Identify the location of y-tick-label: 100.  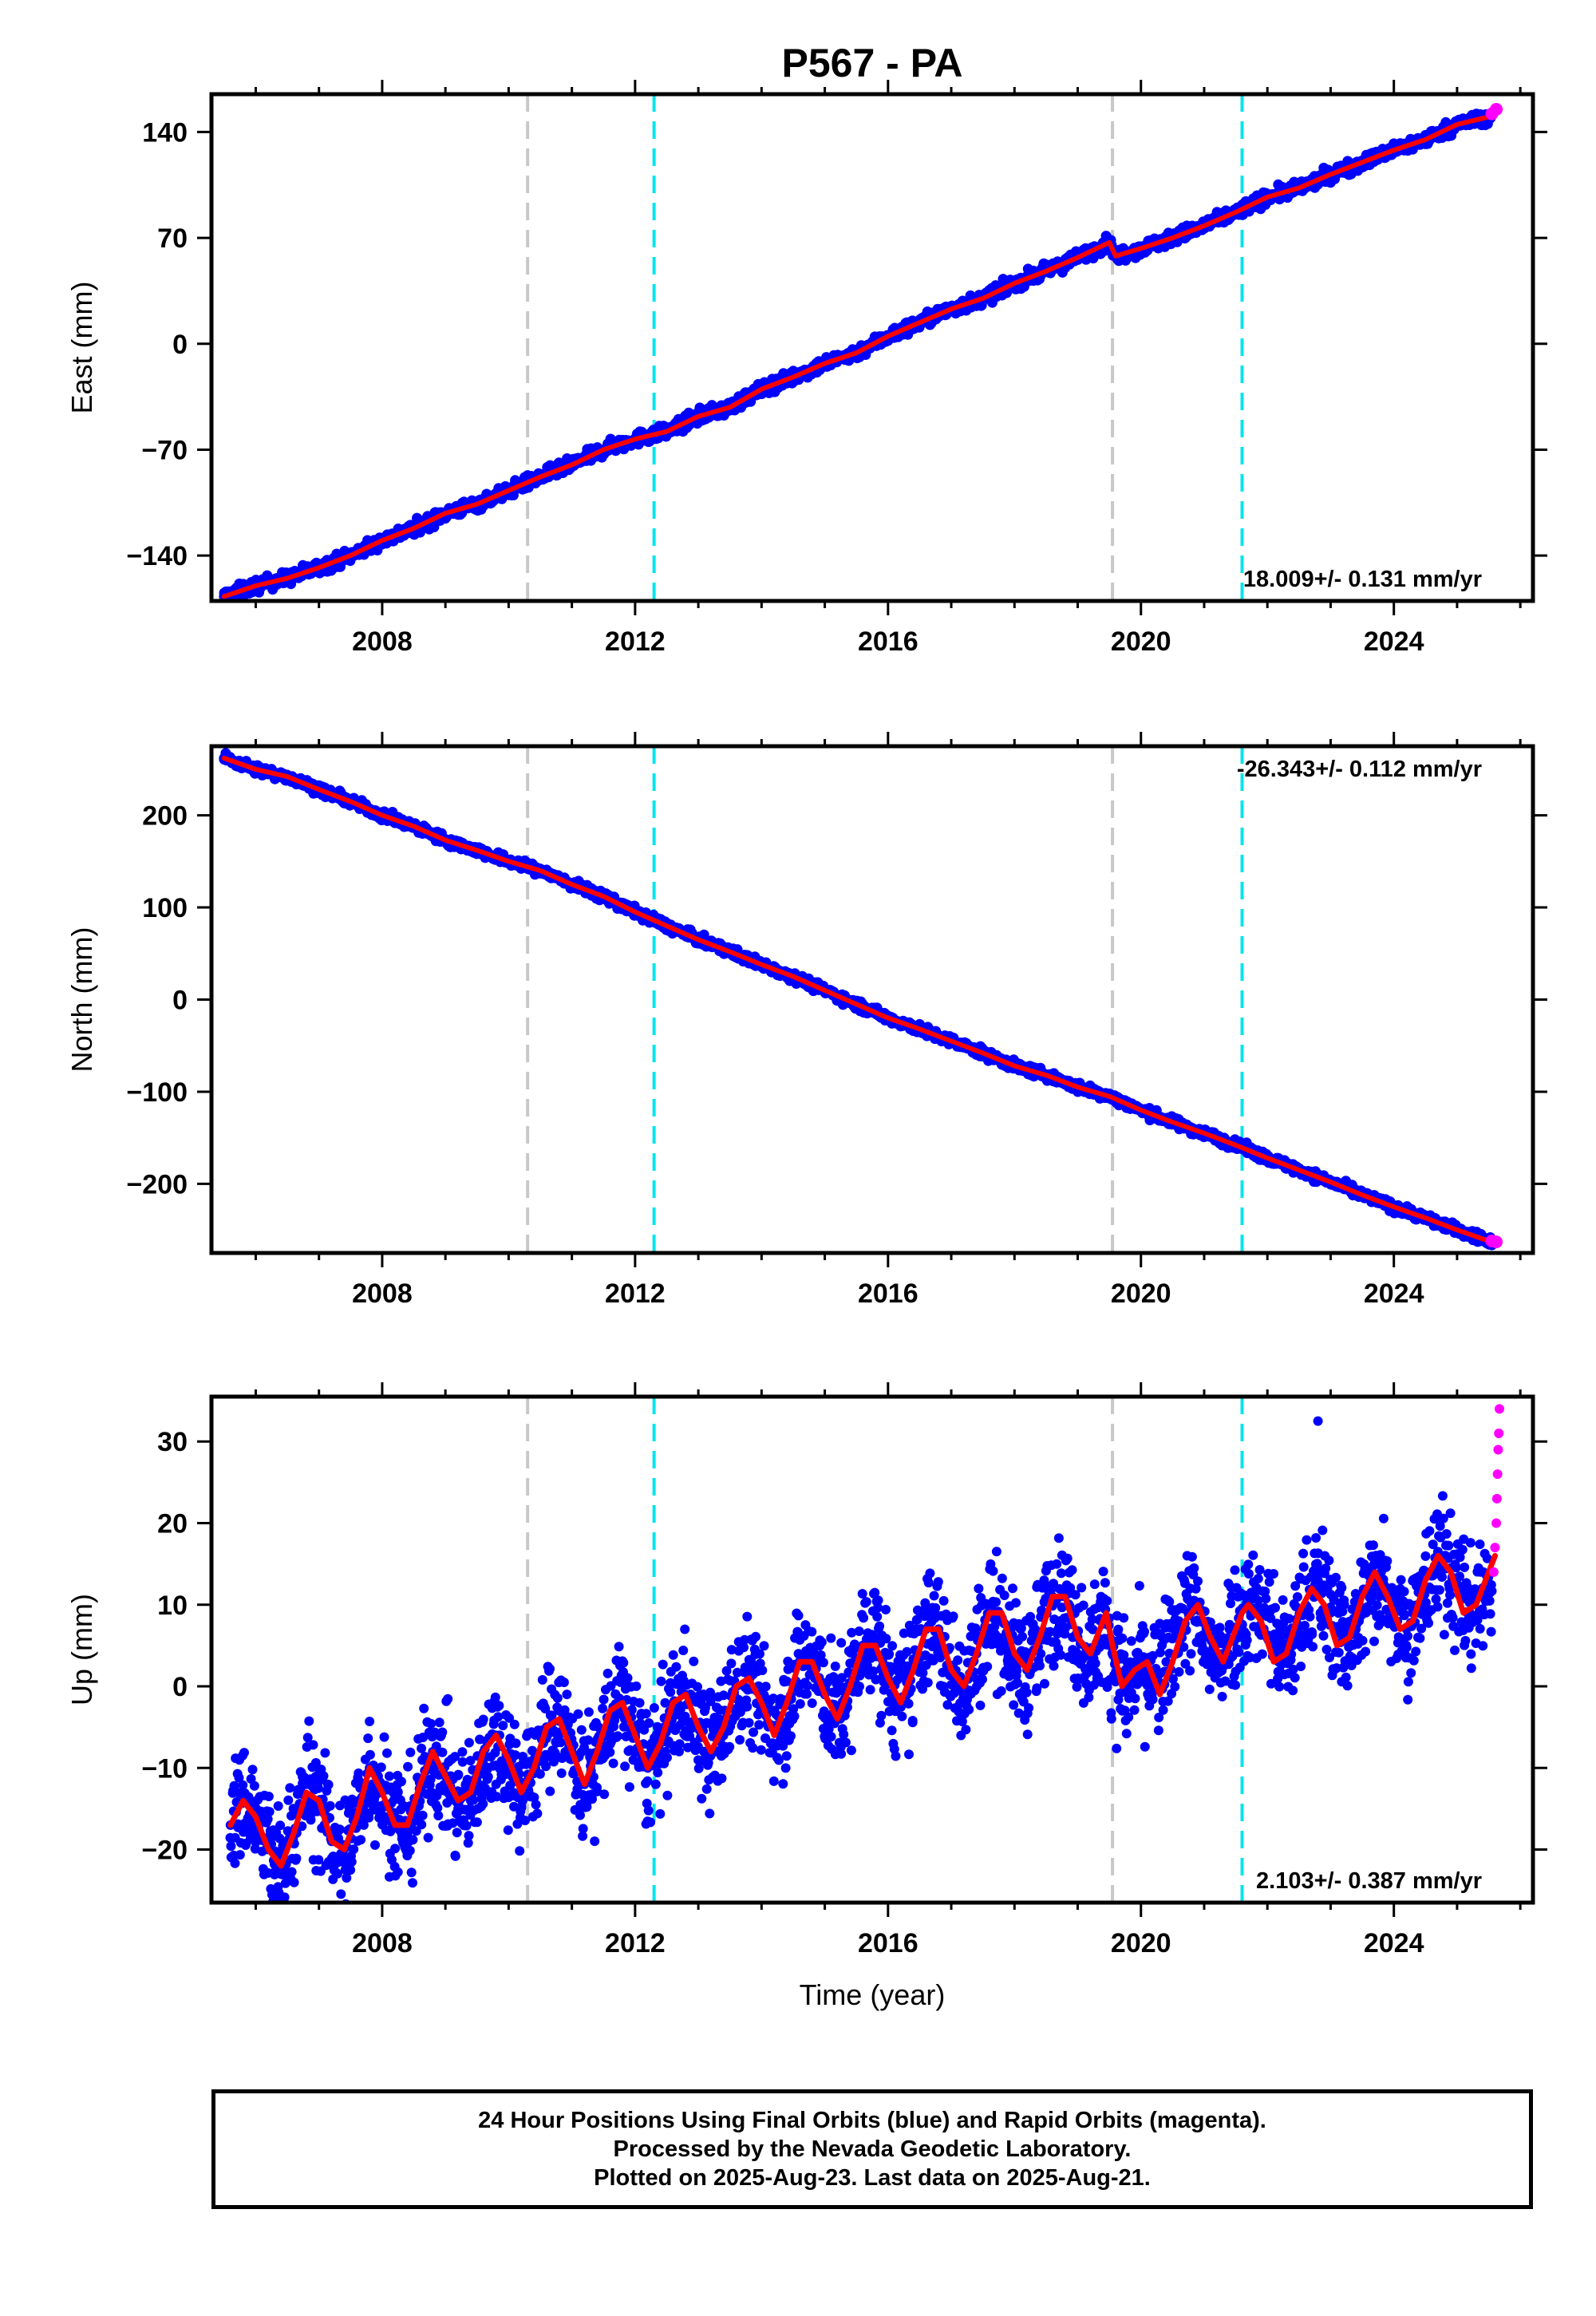
(165, 908).